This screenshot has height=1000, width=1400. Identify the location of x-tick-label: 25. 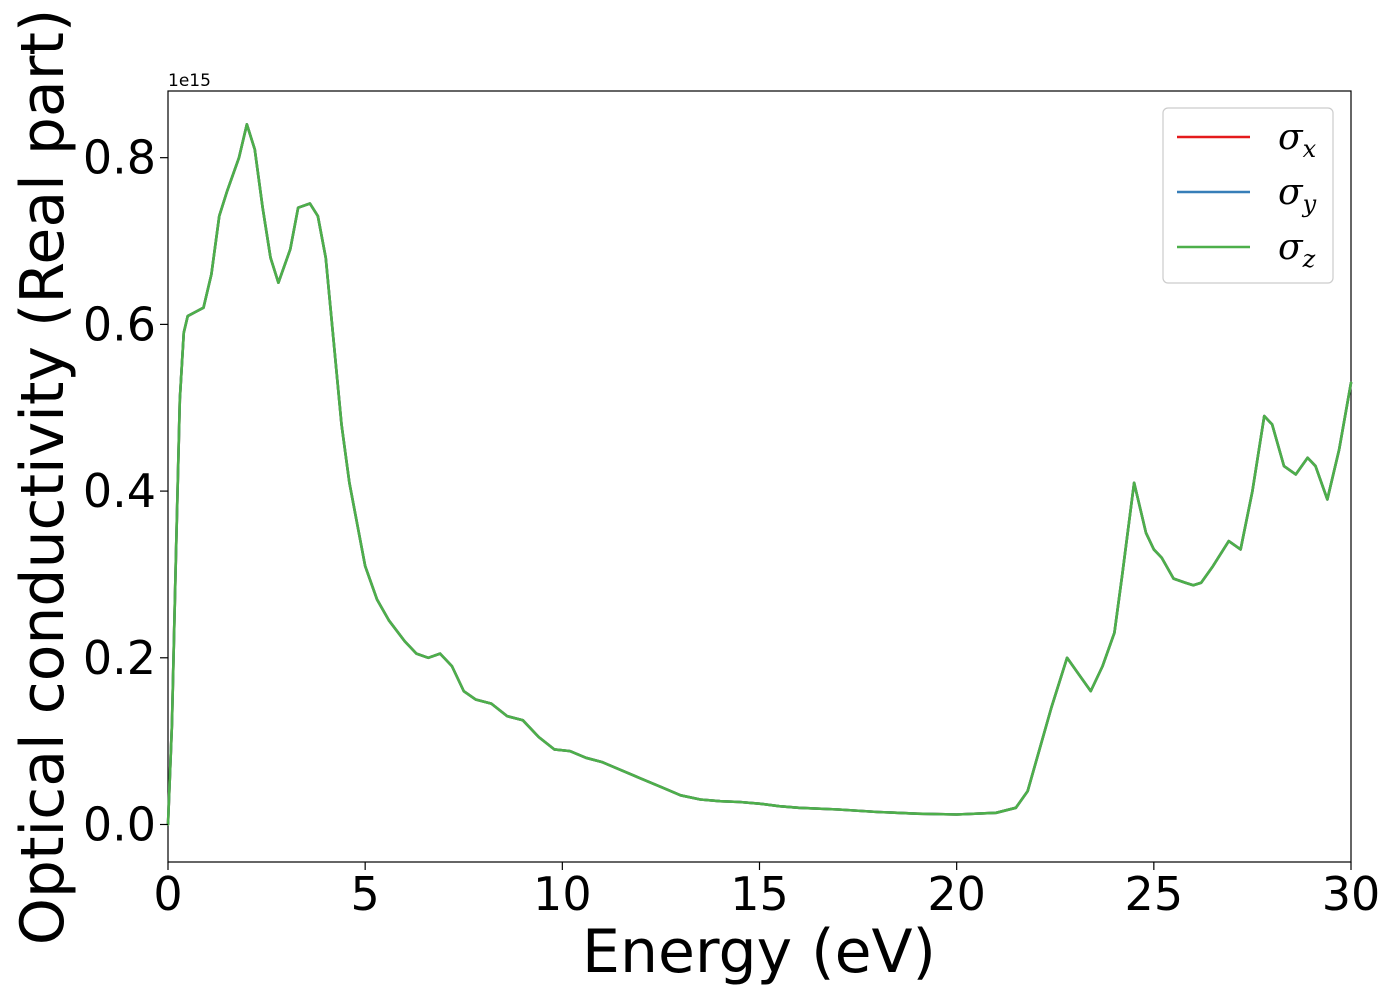
(1154, 894).